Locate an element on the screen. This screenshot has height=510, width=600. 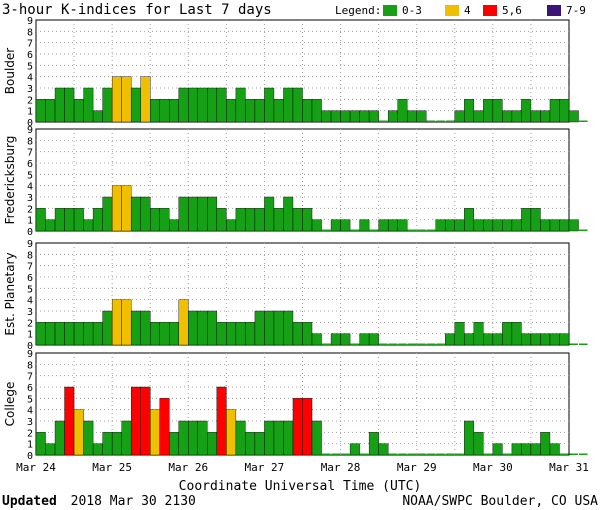
chart-title: 3-hour K-indices for Last 7 days is located at coordinates (137, 10).